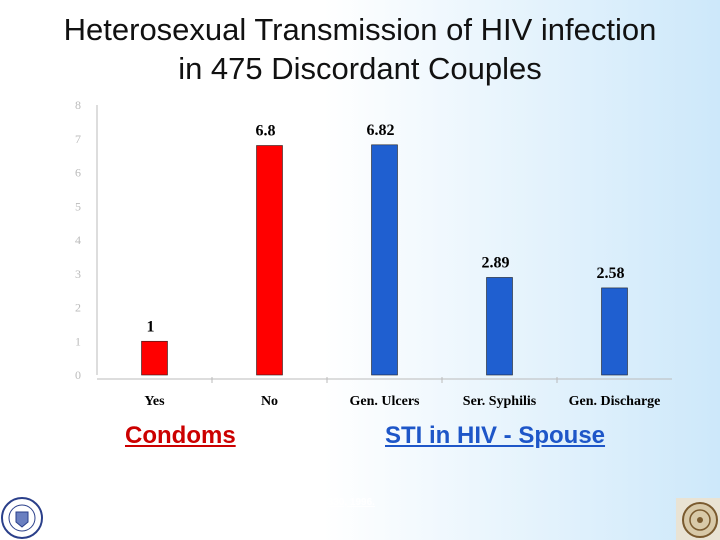 This screenshot has height=540, width=720. Describe the element at coordinates (611, 273) in the screenshot. I see `data-label: 2.58` at that location.